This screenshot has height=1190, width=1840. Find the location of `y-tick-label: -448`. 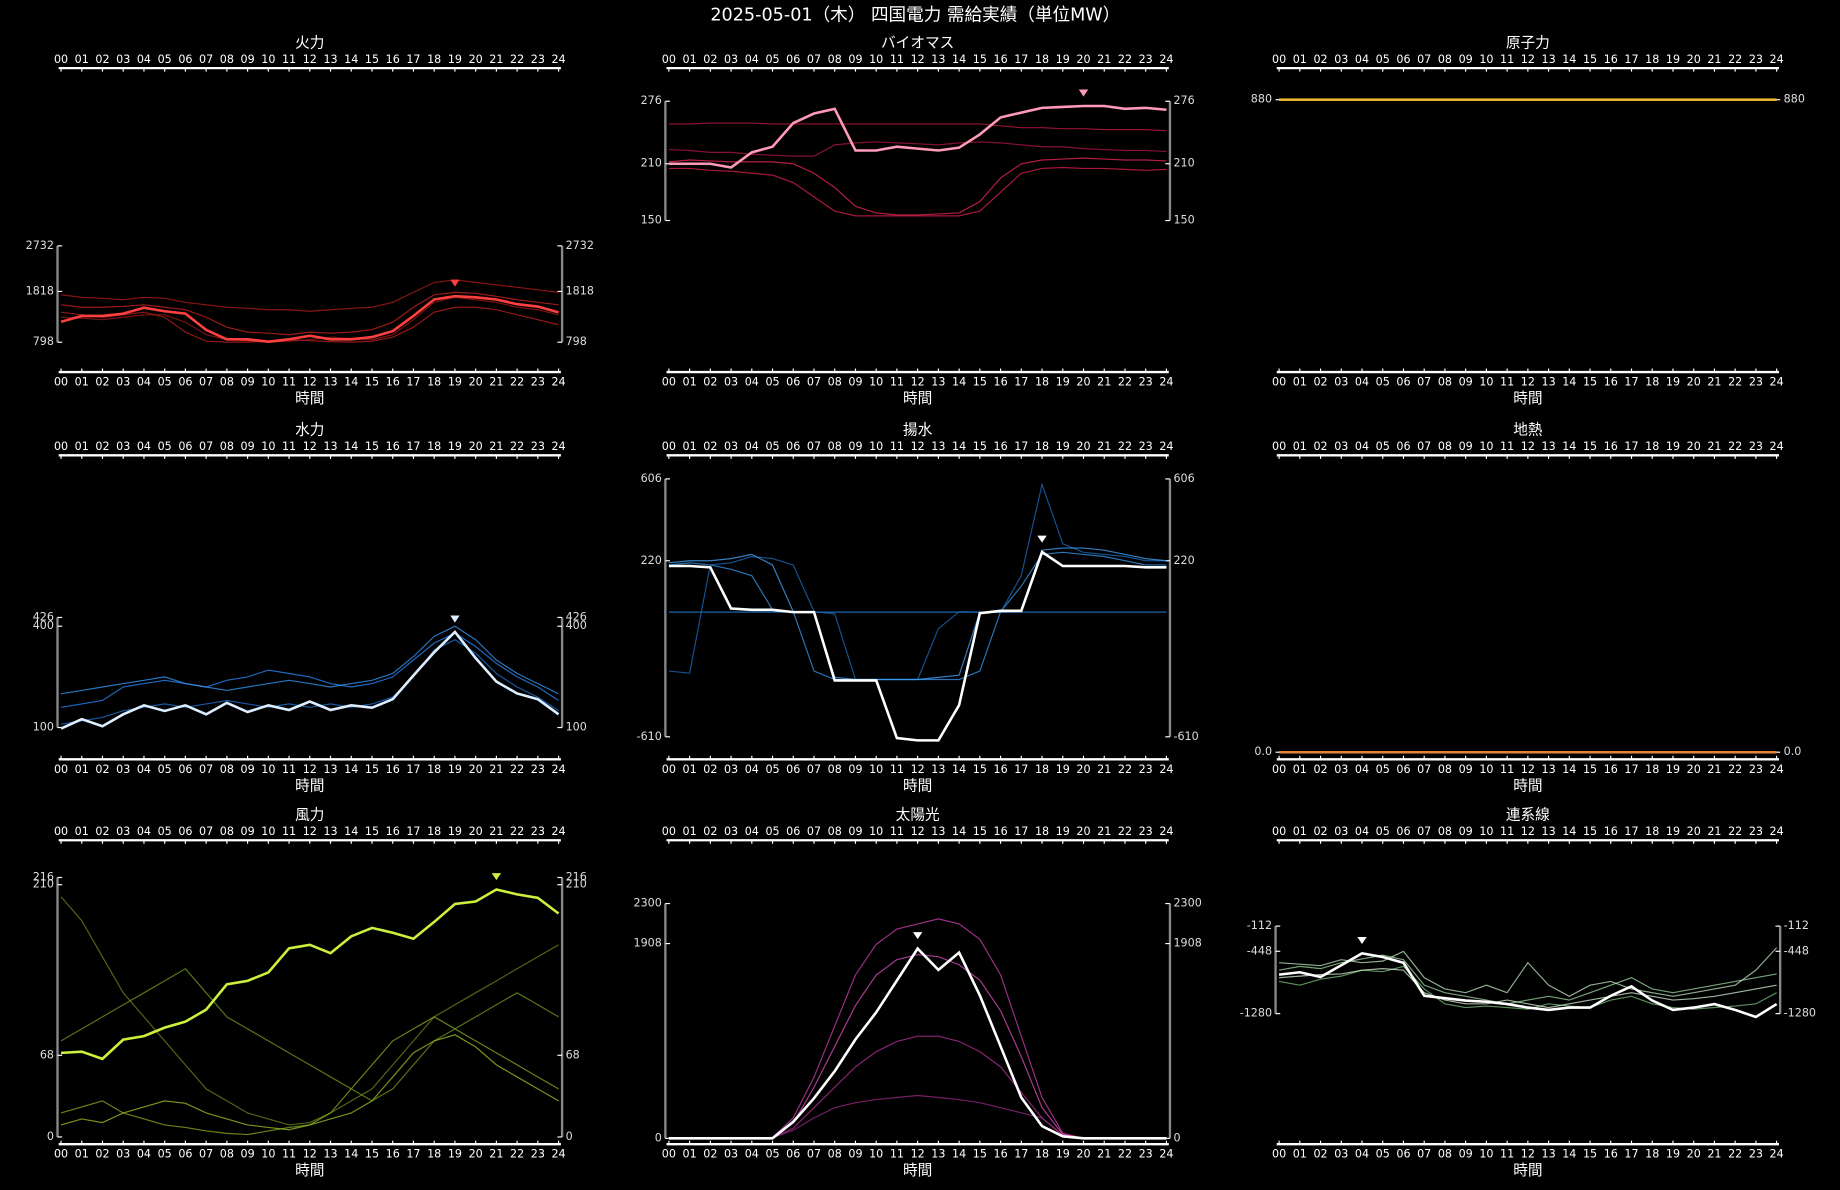

y-tick-label: -448 is located at coordinates (1259, 950).